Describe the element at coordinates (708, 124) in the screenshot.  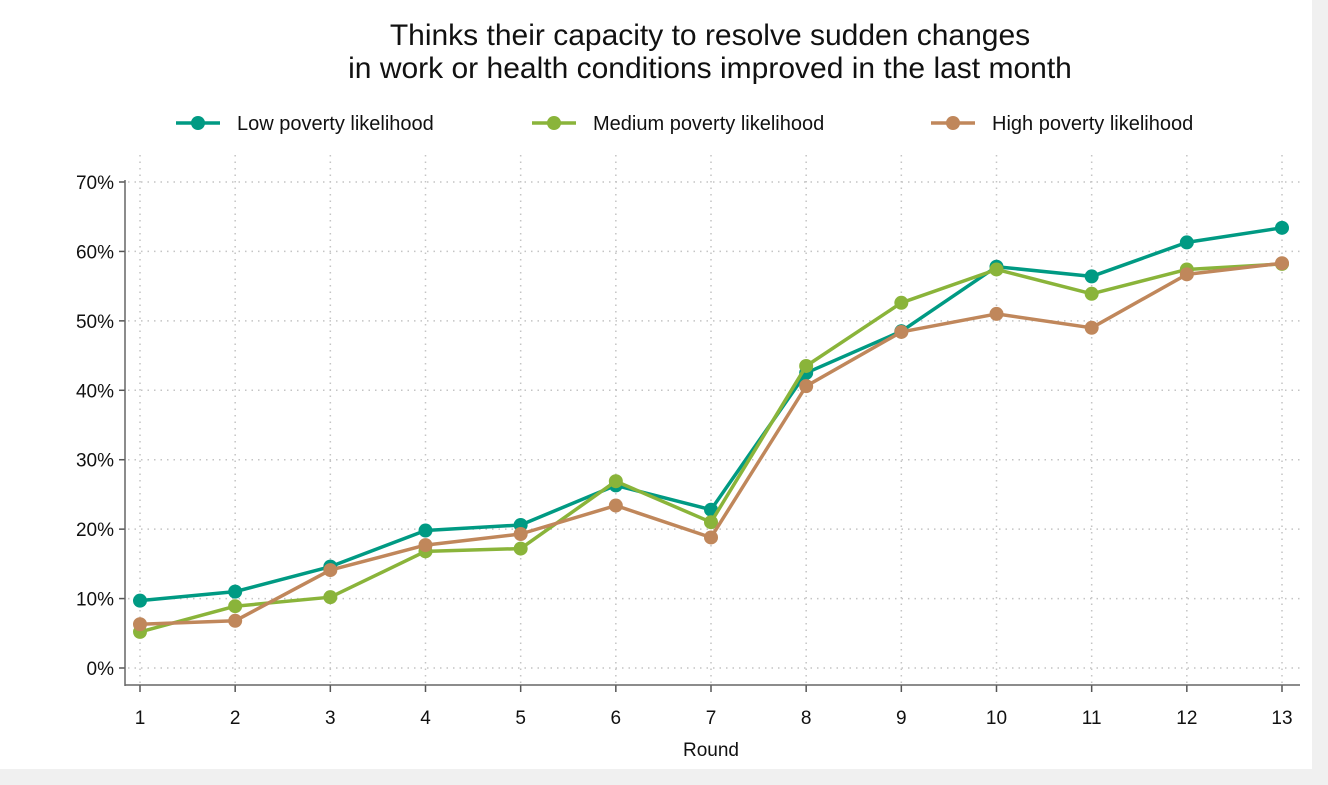
I see `legend-label: Medium poverty likelihood` at that location.